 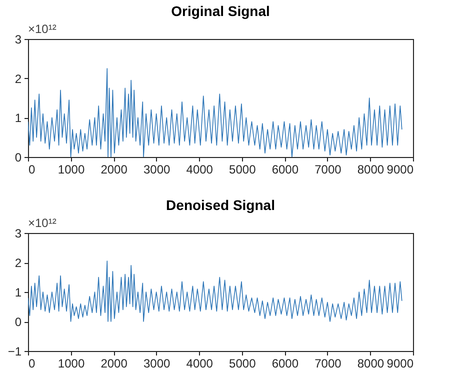 I want to click on chart-title: Denoised Signal, so click(x=220, y=205).